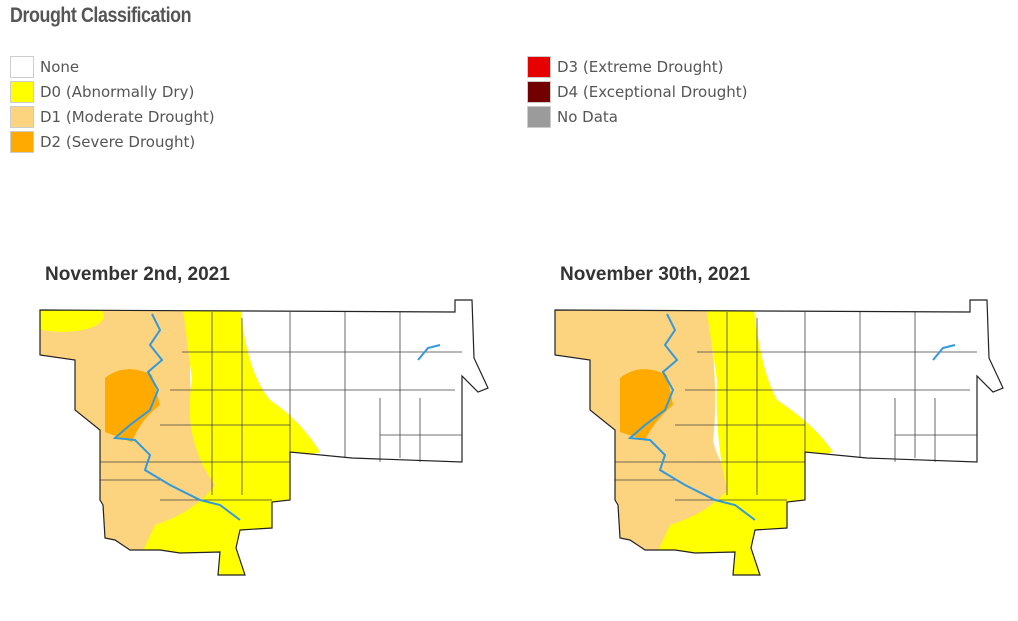 Image resolution: width=1018 pixels, height=621 pixels. I want to click on legend-item: None, so click(44, 67).